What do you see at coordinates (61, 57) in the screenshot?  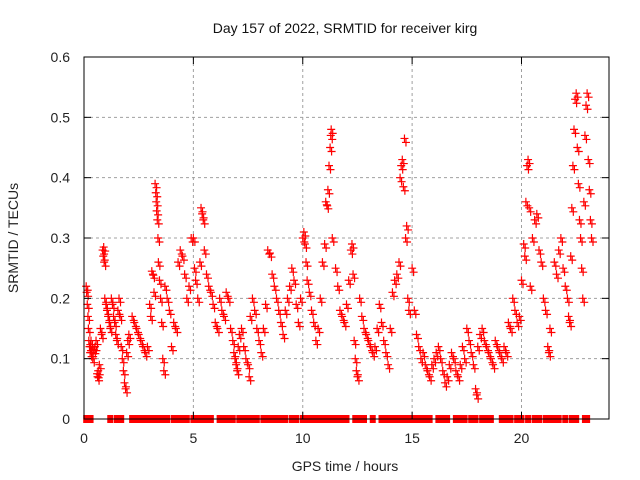 I see `y-tick-label: 0.6` at bounding box center [61, 57].